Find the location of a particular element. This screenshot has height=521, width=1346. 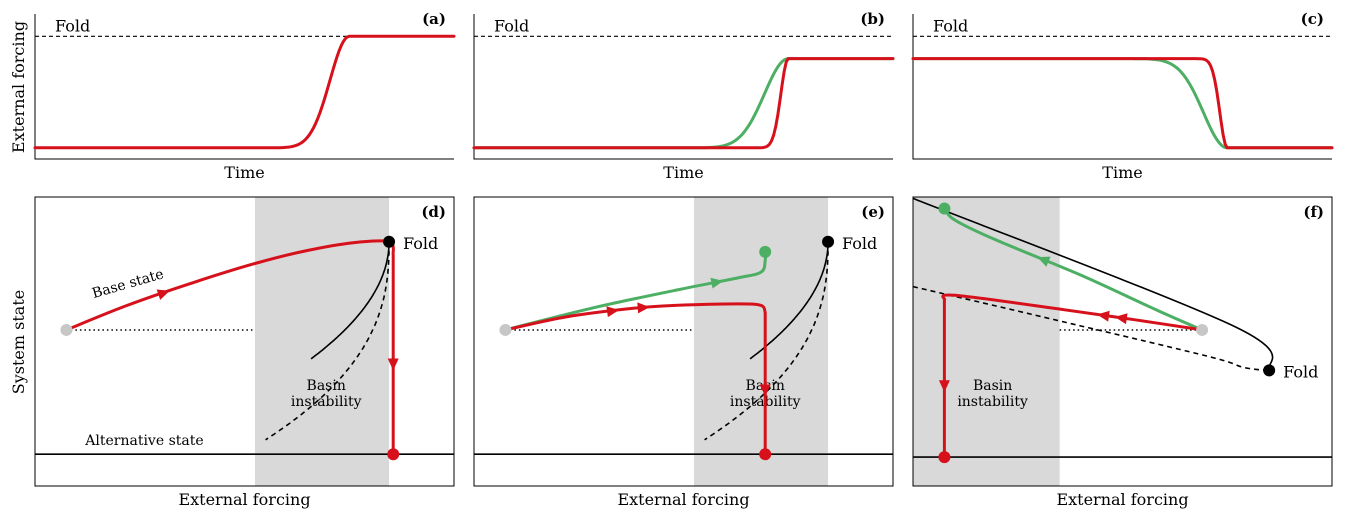

marker-green-e is located at coordinates (765, 251).